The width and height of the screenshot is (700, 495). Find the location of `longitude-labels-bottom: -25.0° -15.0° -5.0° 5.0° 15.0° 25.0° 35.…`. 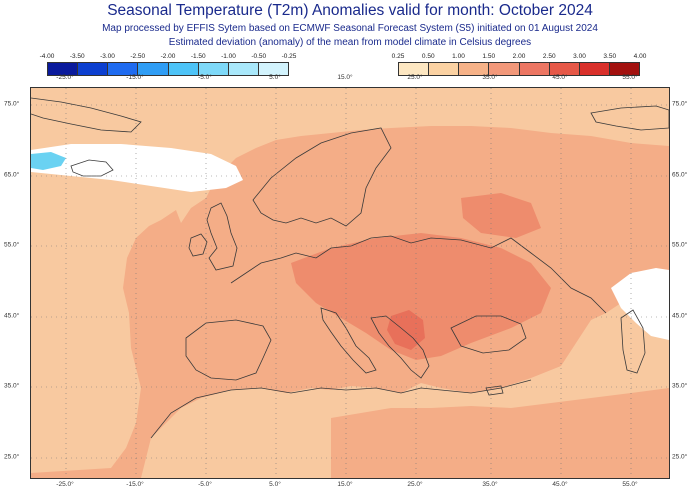

longitude-labels-bottom: -25.0° -15.0° -5.0° 5.0° 15.0° 25.0° 35.… is located at coordinates (350, 486).